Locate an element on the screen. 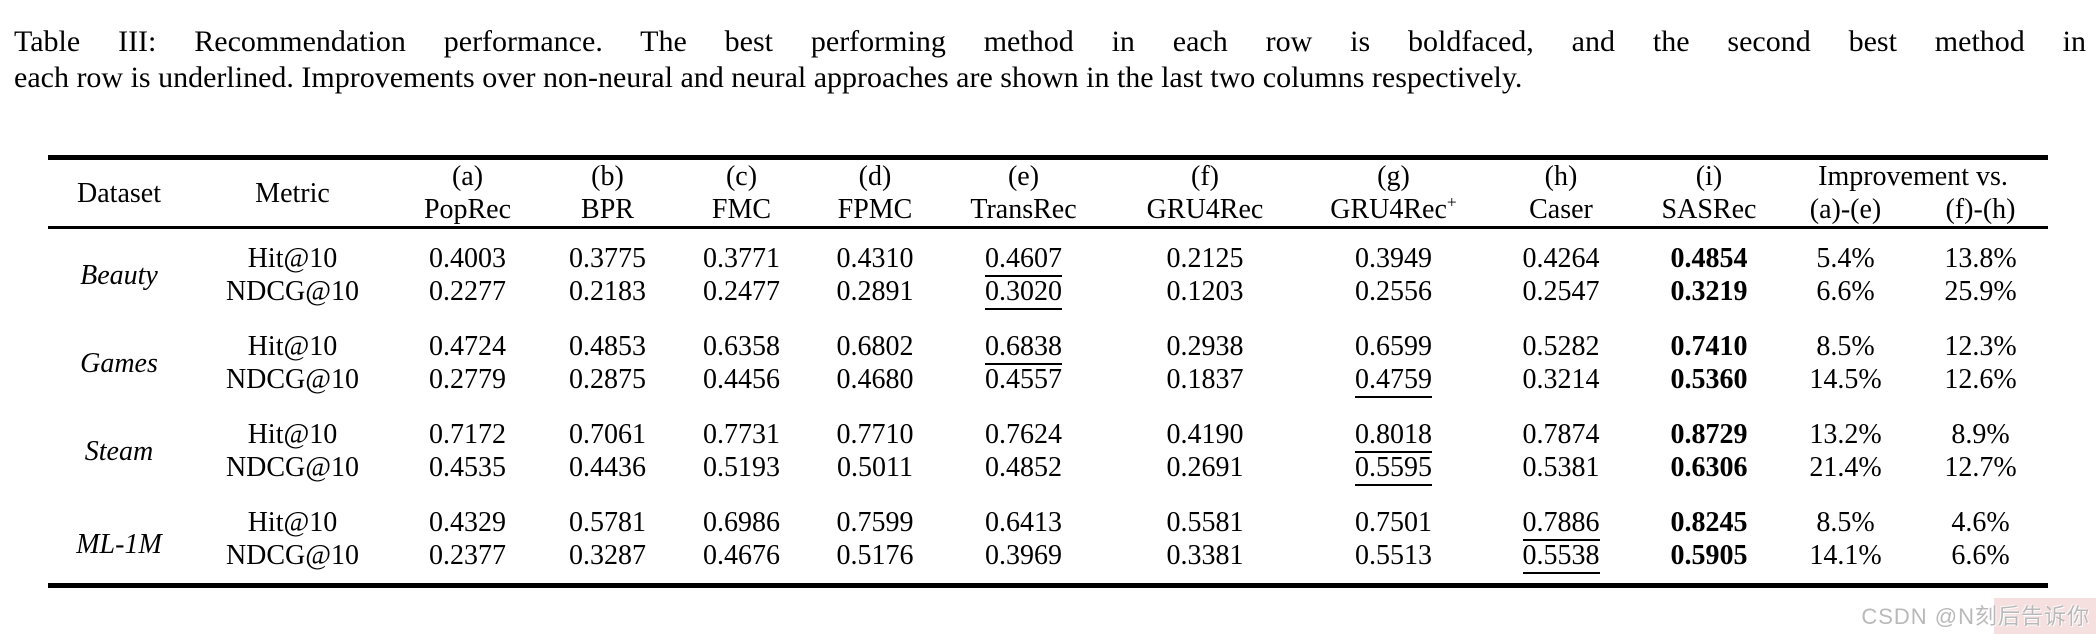  value-cell: 0.2938 is located at coordinates (1205, 335).